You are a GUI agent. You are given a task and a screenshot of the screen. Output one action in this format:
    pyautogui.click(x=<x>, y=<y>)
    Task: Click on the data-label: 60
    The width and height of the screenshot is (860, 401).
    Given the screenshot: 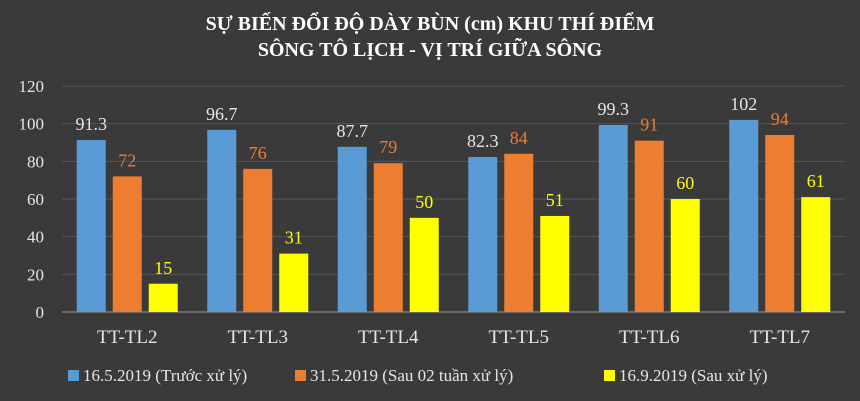 What is the action you would take?
    pyautogui.click(x=685, y=183)
    